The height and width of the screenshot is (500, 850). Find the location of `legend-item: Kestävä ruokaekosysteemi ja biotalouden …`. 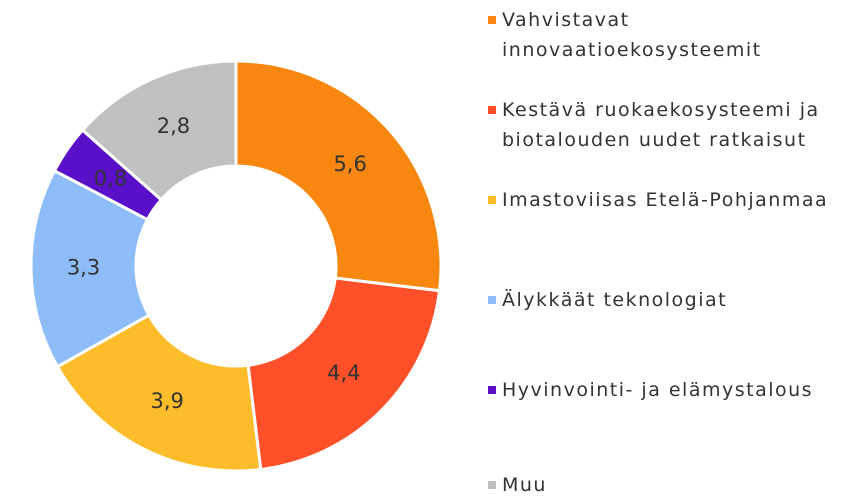

legend-item: Kestävä ruokaekosysteemi ja biotalouden … is located at coordinates (669, 125).